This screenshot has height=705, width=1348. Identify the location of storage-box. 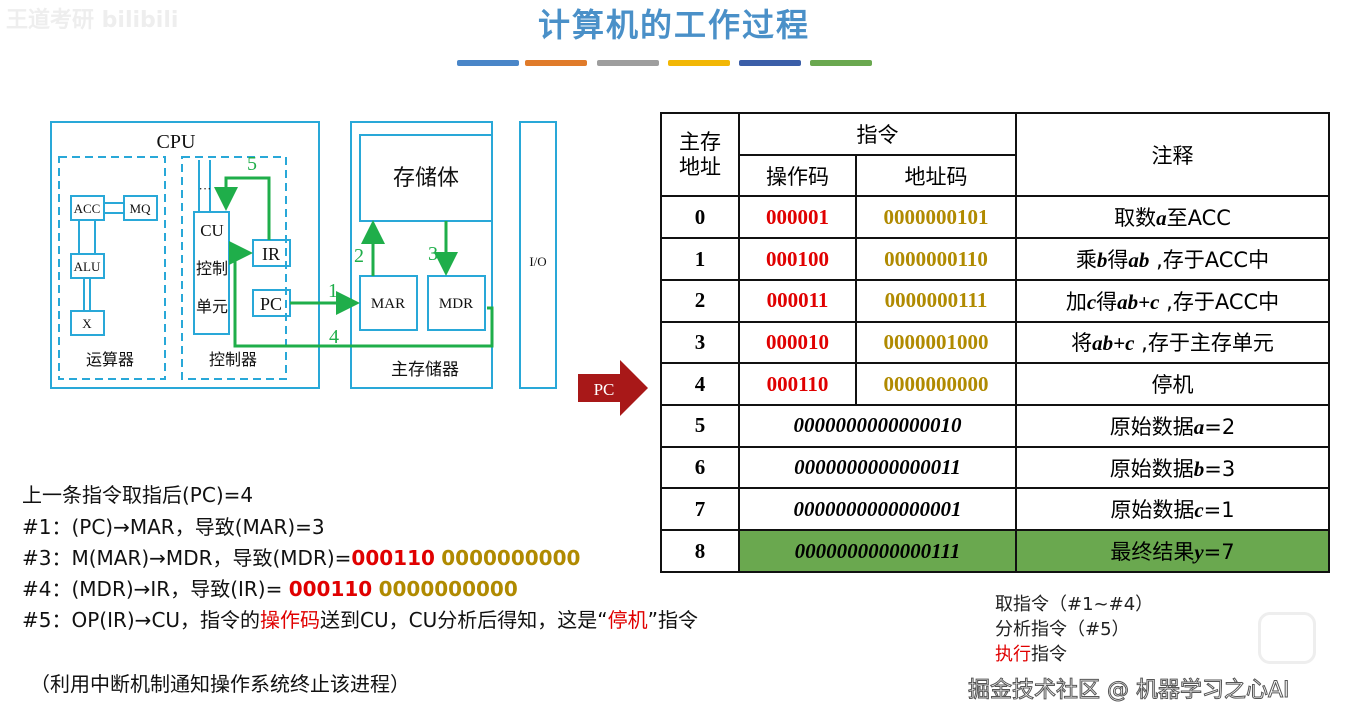
(426, 178).